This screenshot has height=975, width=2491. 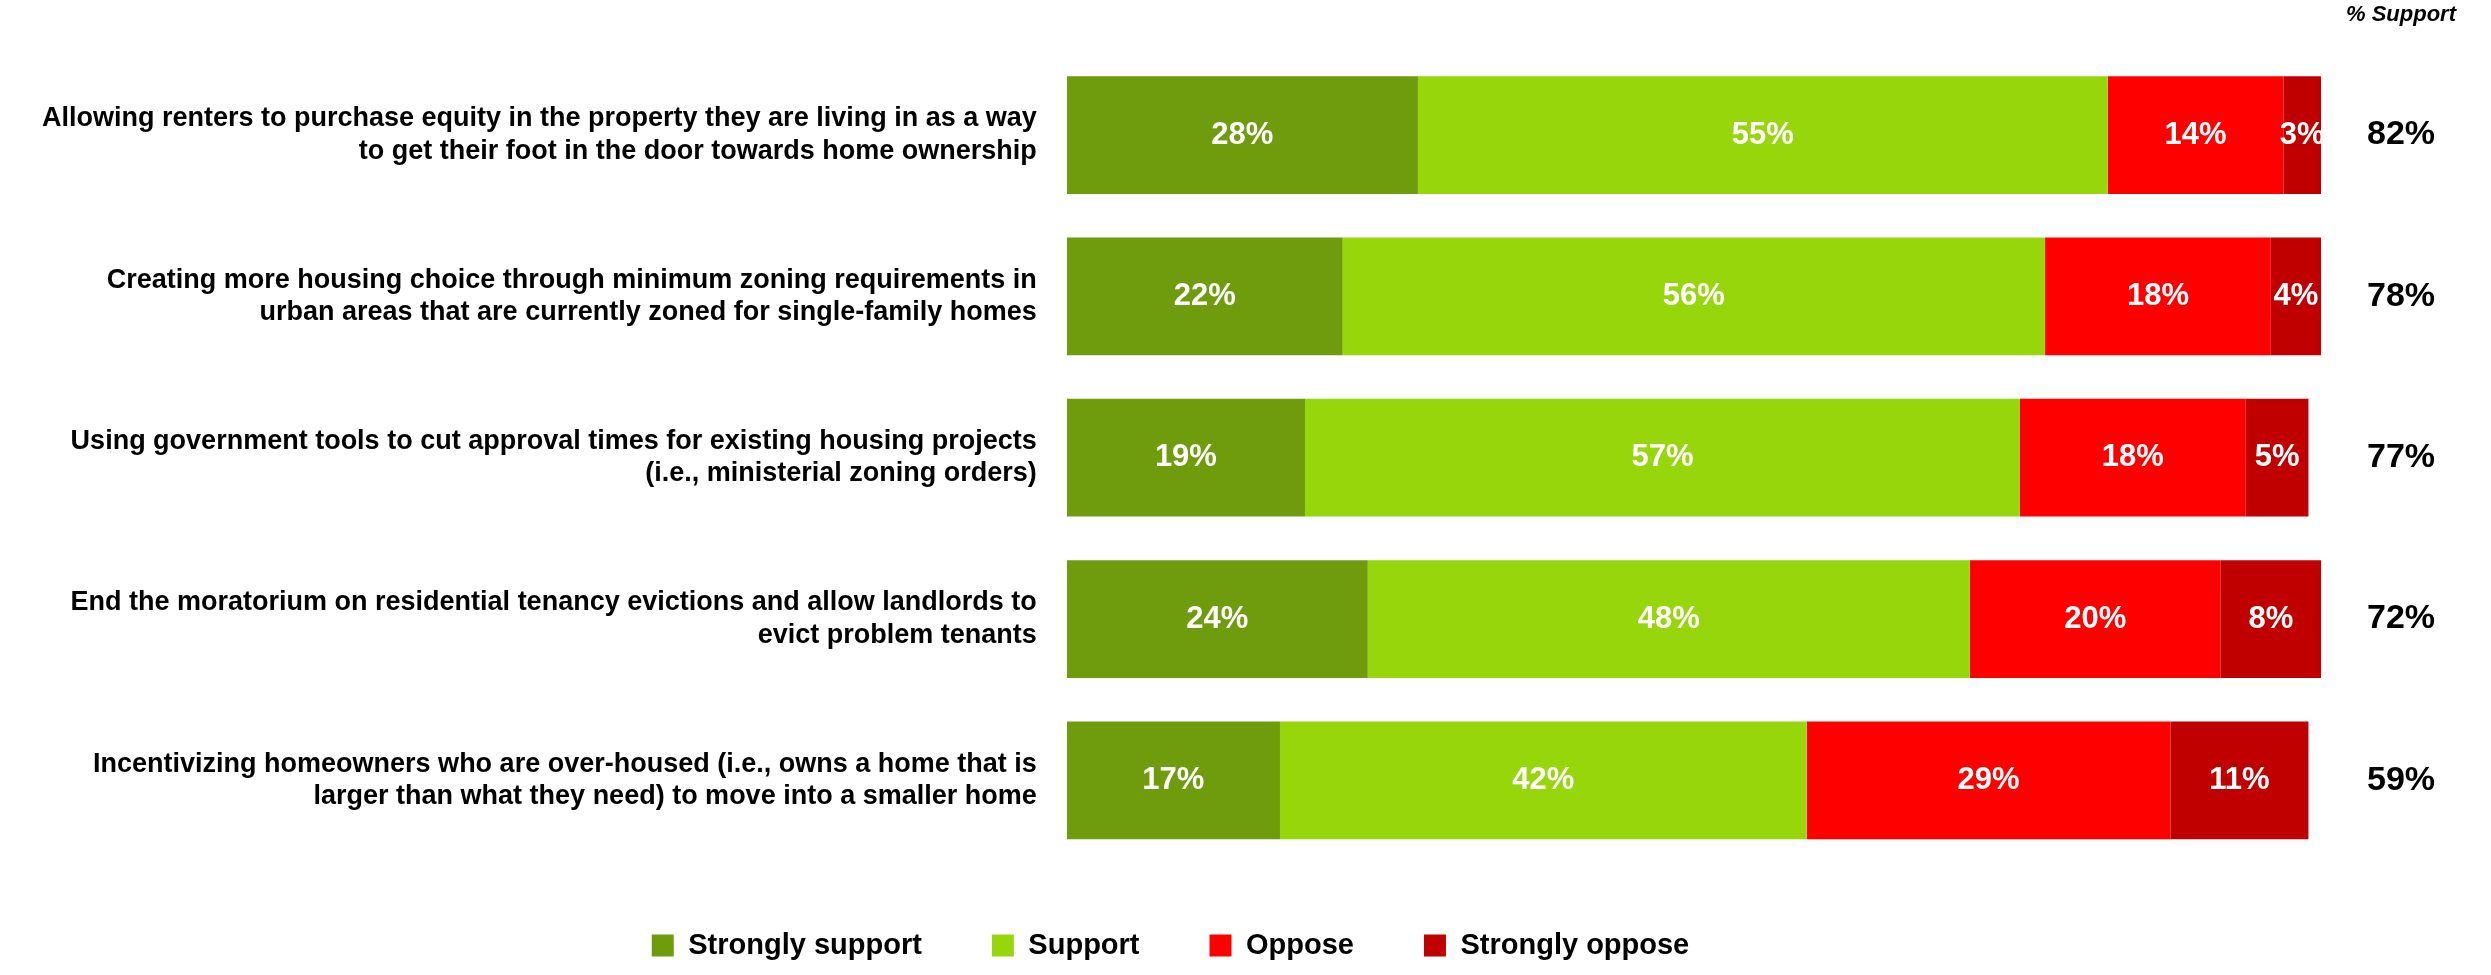 What do you see at coordinates (1575, 943) in the screenshot?
I see `legend-label: Strongly oppose` at bounding box center [1575, 943].